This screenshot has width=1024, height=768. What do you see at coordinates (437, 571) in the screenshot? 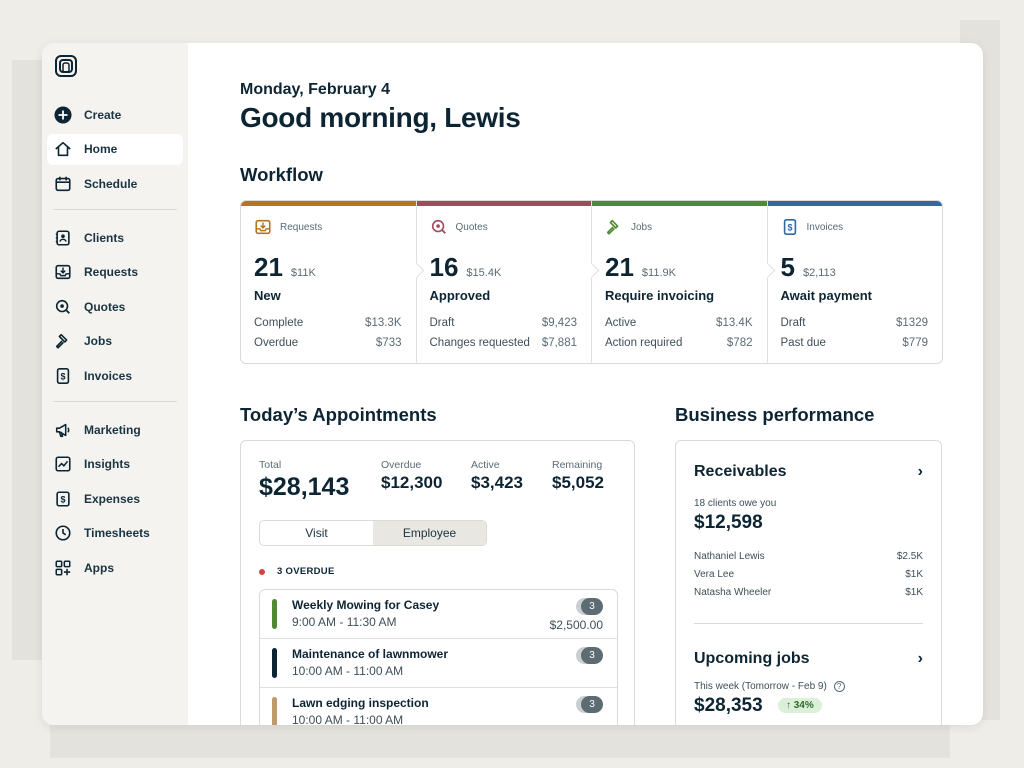
I see `overdue-heading: 3 OVERDUE` at bounding box center [437, 571].